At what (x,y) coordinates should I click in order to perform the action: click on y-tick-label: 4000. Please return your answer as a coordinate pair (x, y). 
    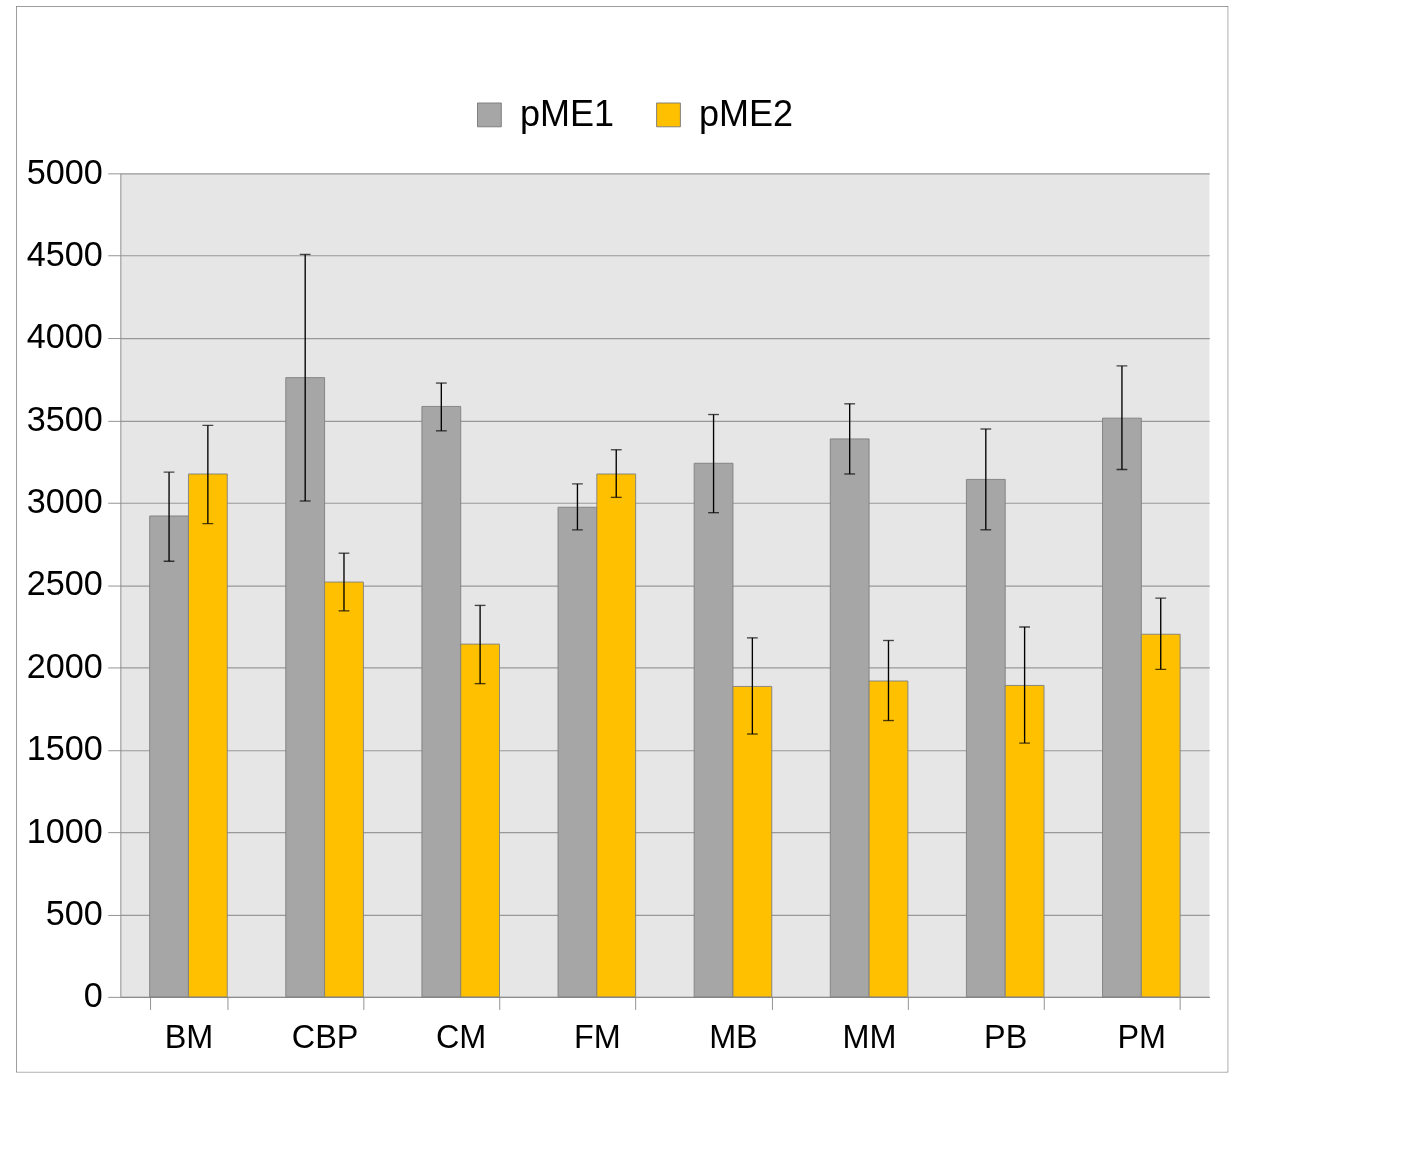
    Looking at the image, I should click on (64, 336).